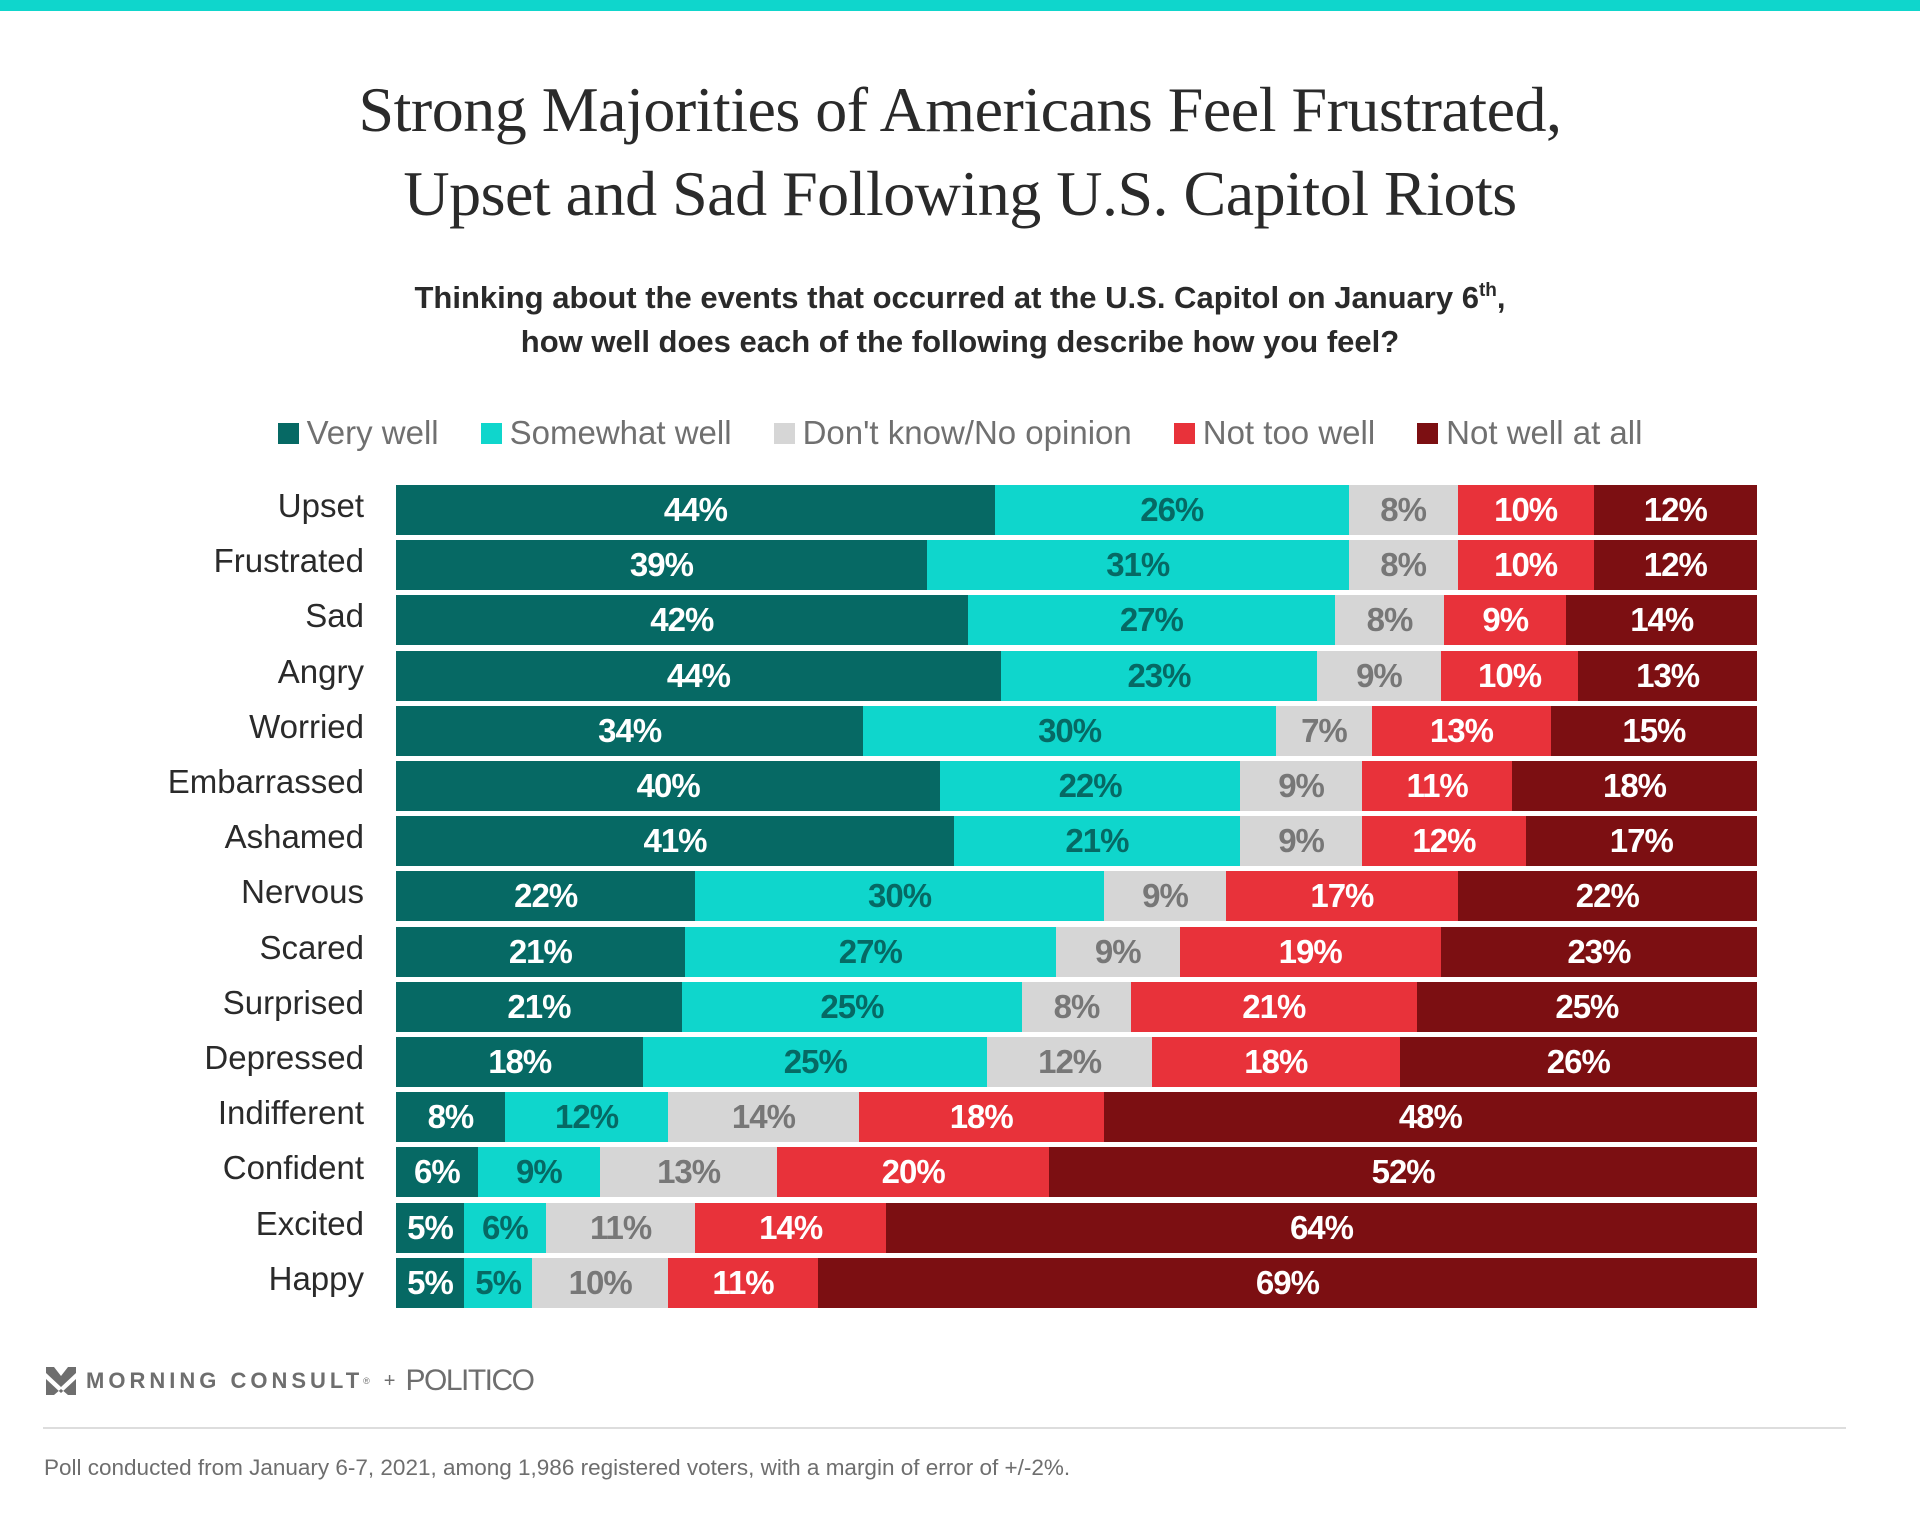 The width and height of the screenshot is (1920, 1536). I want to click on data-label: 19%, so click(1310, 951).